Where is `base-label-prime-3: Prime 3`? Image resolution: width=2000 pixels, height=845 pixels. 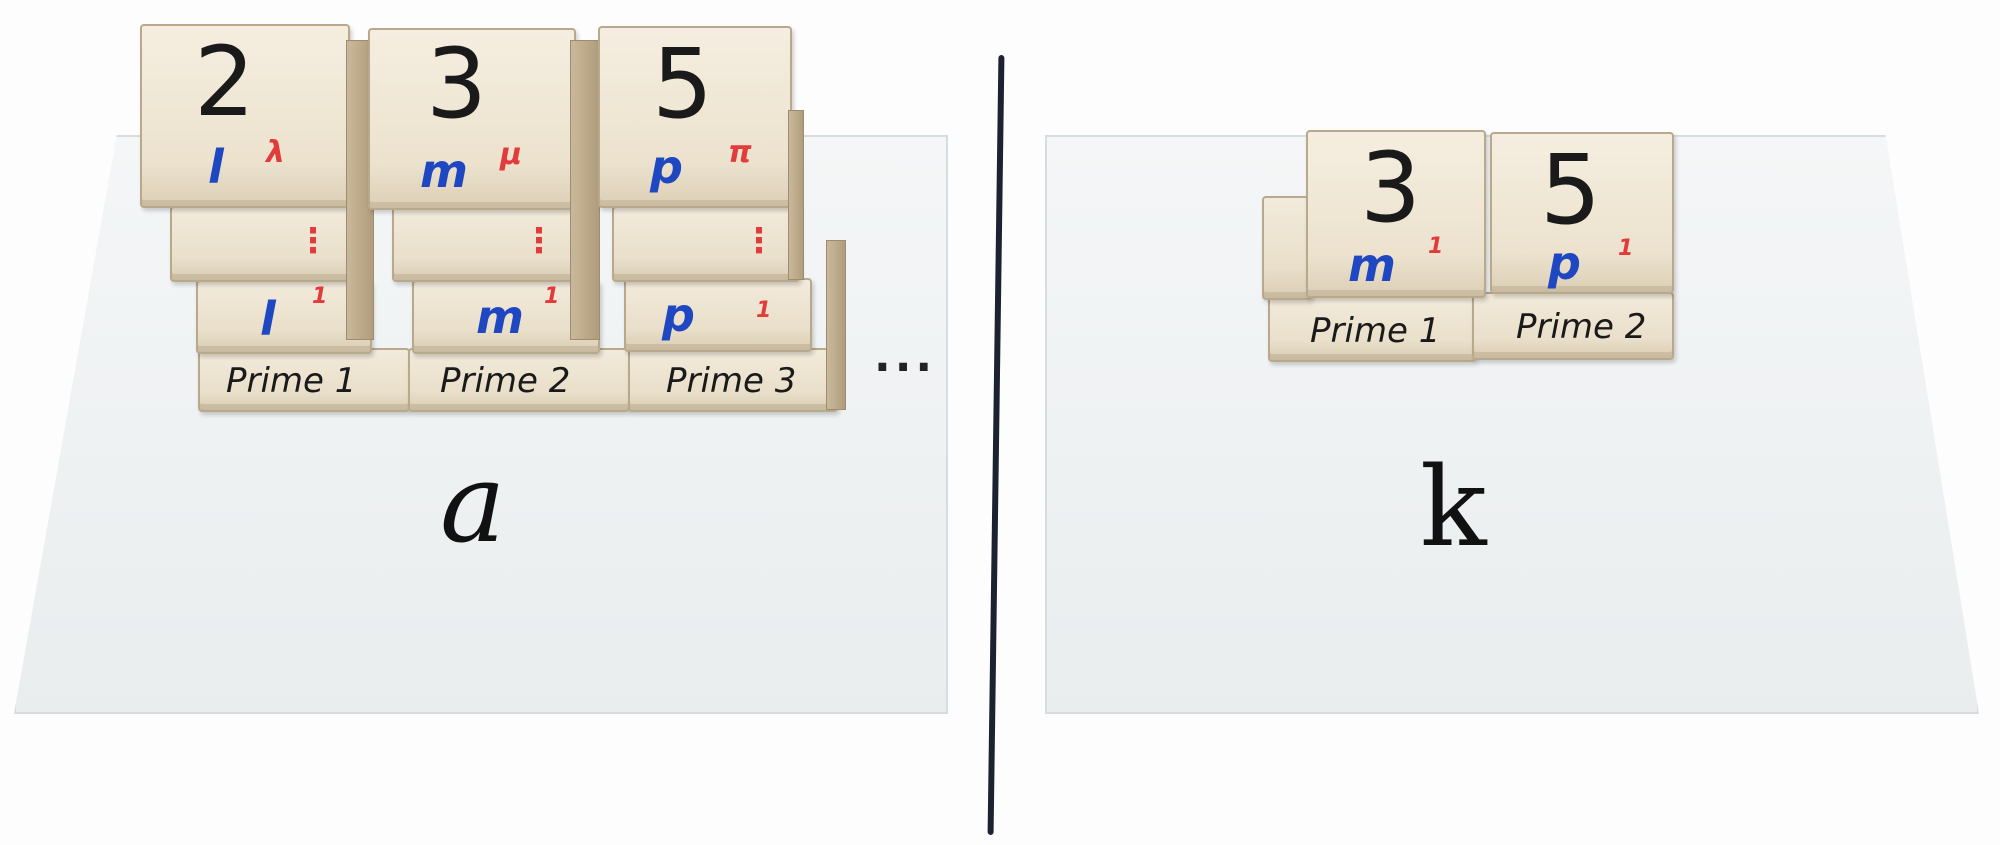 base-label-prime-3: Prime 3 is located at coordinates (731, 381).